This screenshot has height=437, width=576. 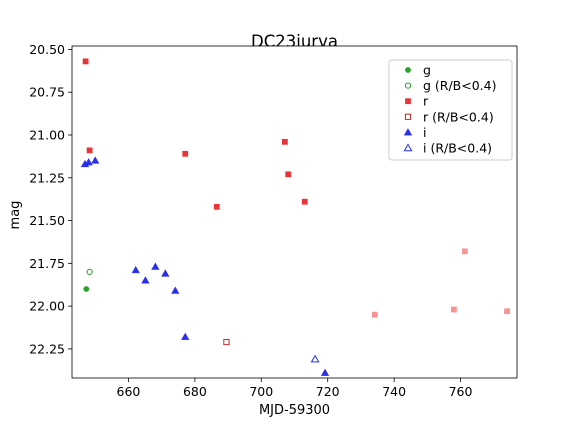 I want to click on legend: gg (R/B<0.4)rr (R/B<0.4)ii (R/B<0.4), so click(x=450, y=110).